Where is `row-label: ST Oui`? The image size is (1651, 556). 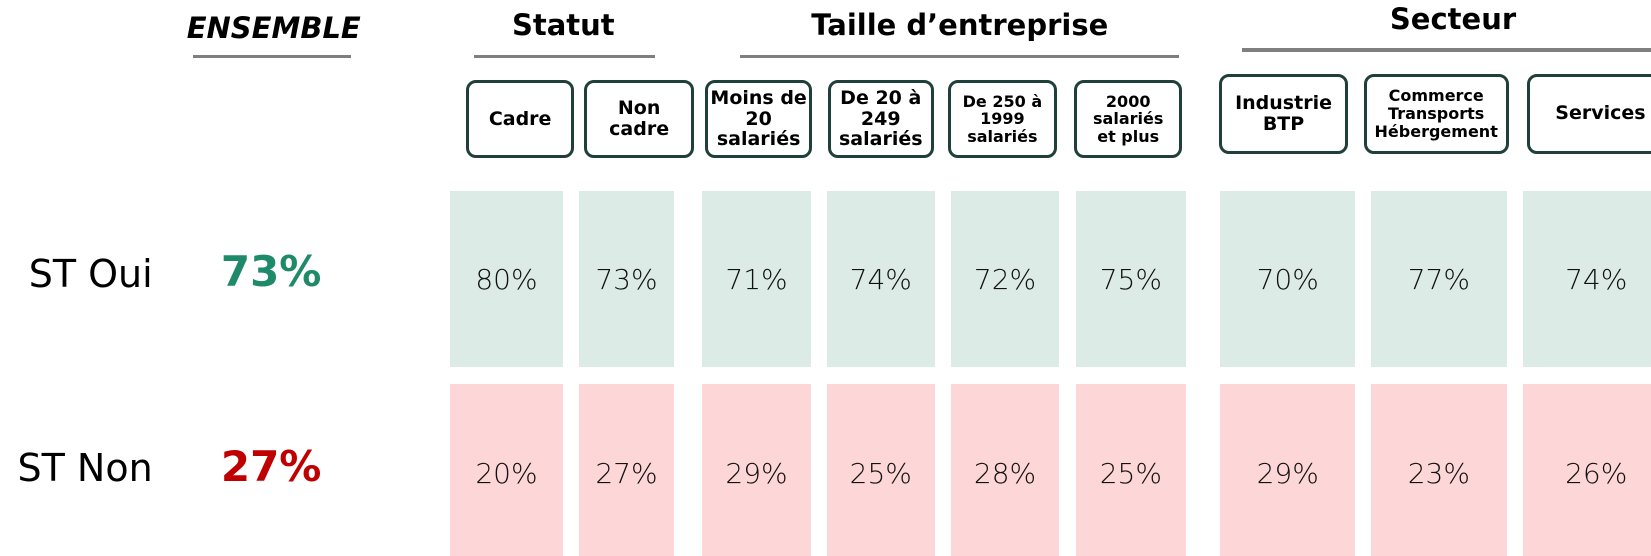 row-label: ST Oui is located at coordinates (90, 273).